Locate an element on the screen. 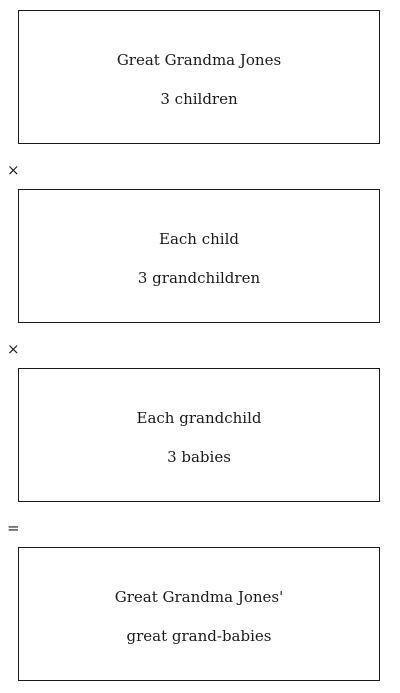  box-result-label: great grand-babies is located at coordinates (199, 636).